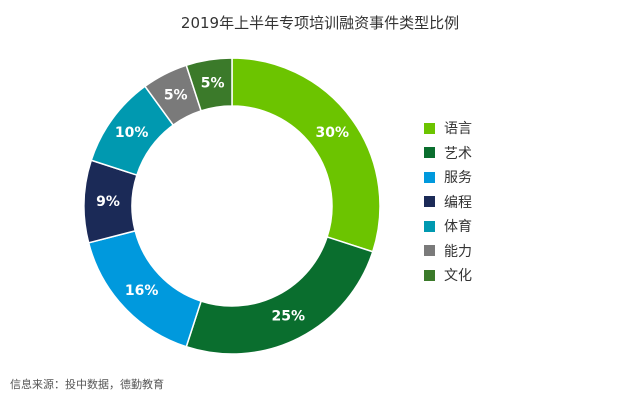 This screenshot has height=400, width=640. What do you see at coordinates (213, 84) in the screenshot?
I see `slice-value-label-7: 5%` at bounding box center [213, 84].